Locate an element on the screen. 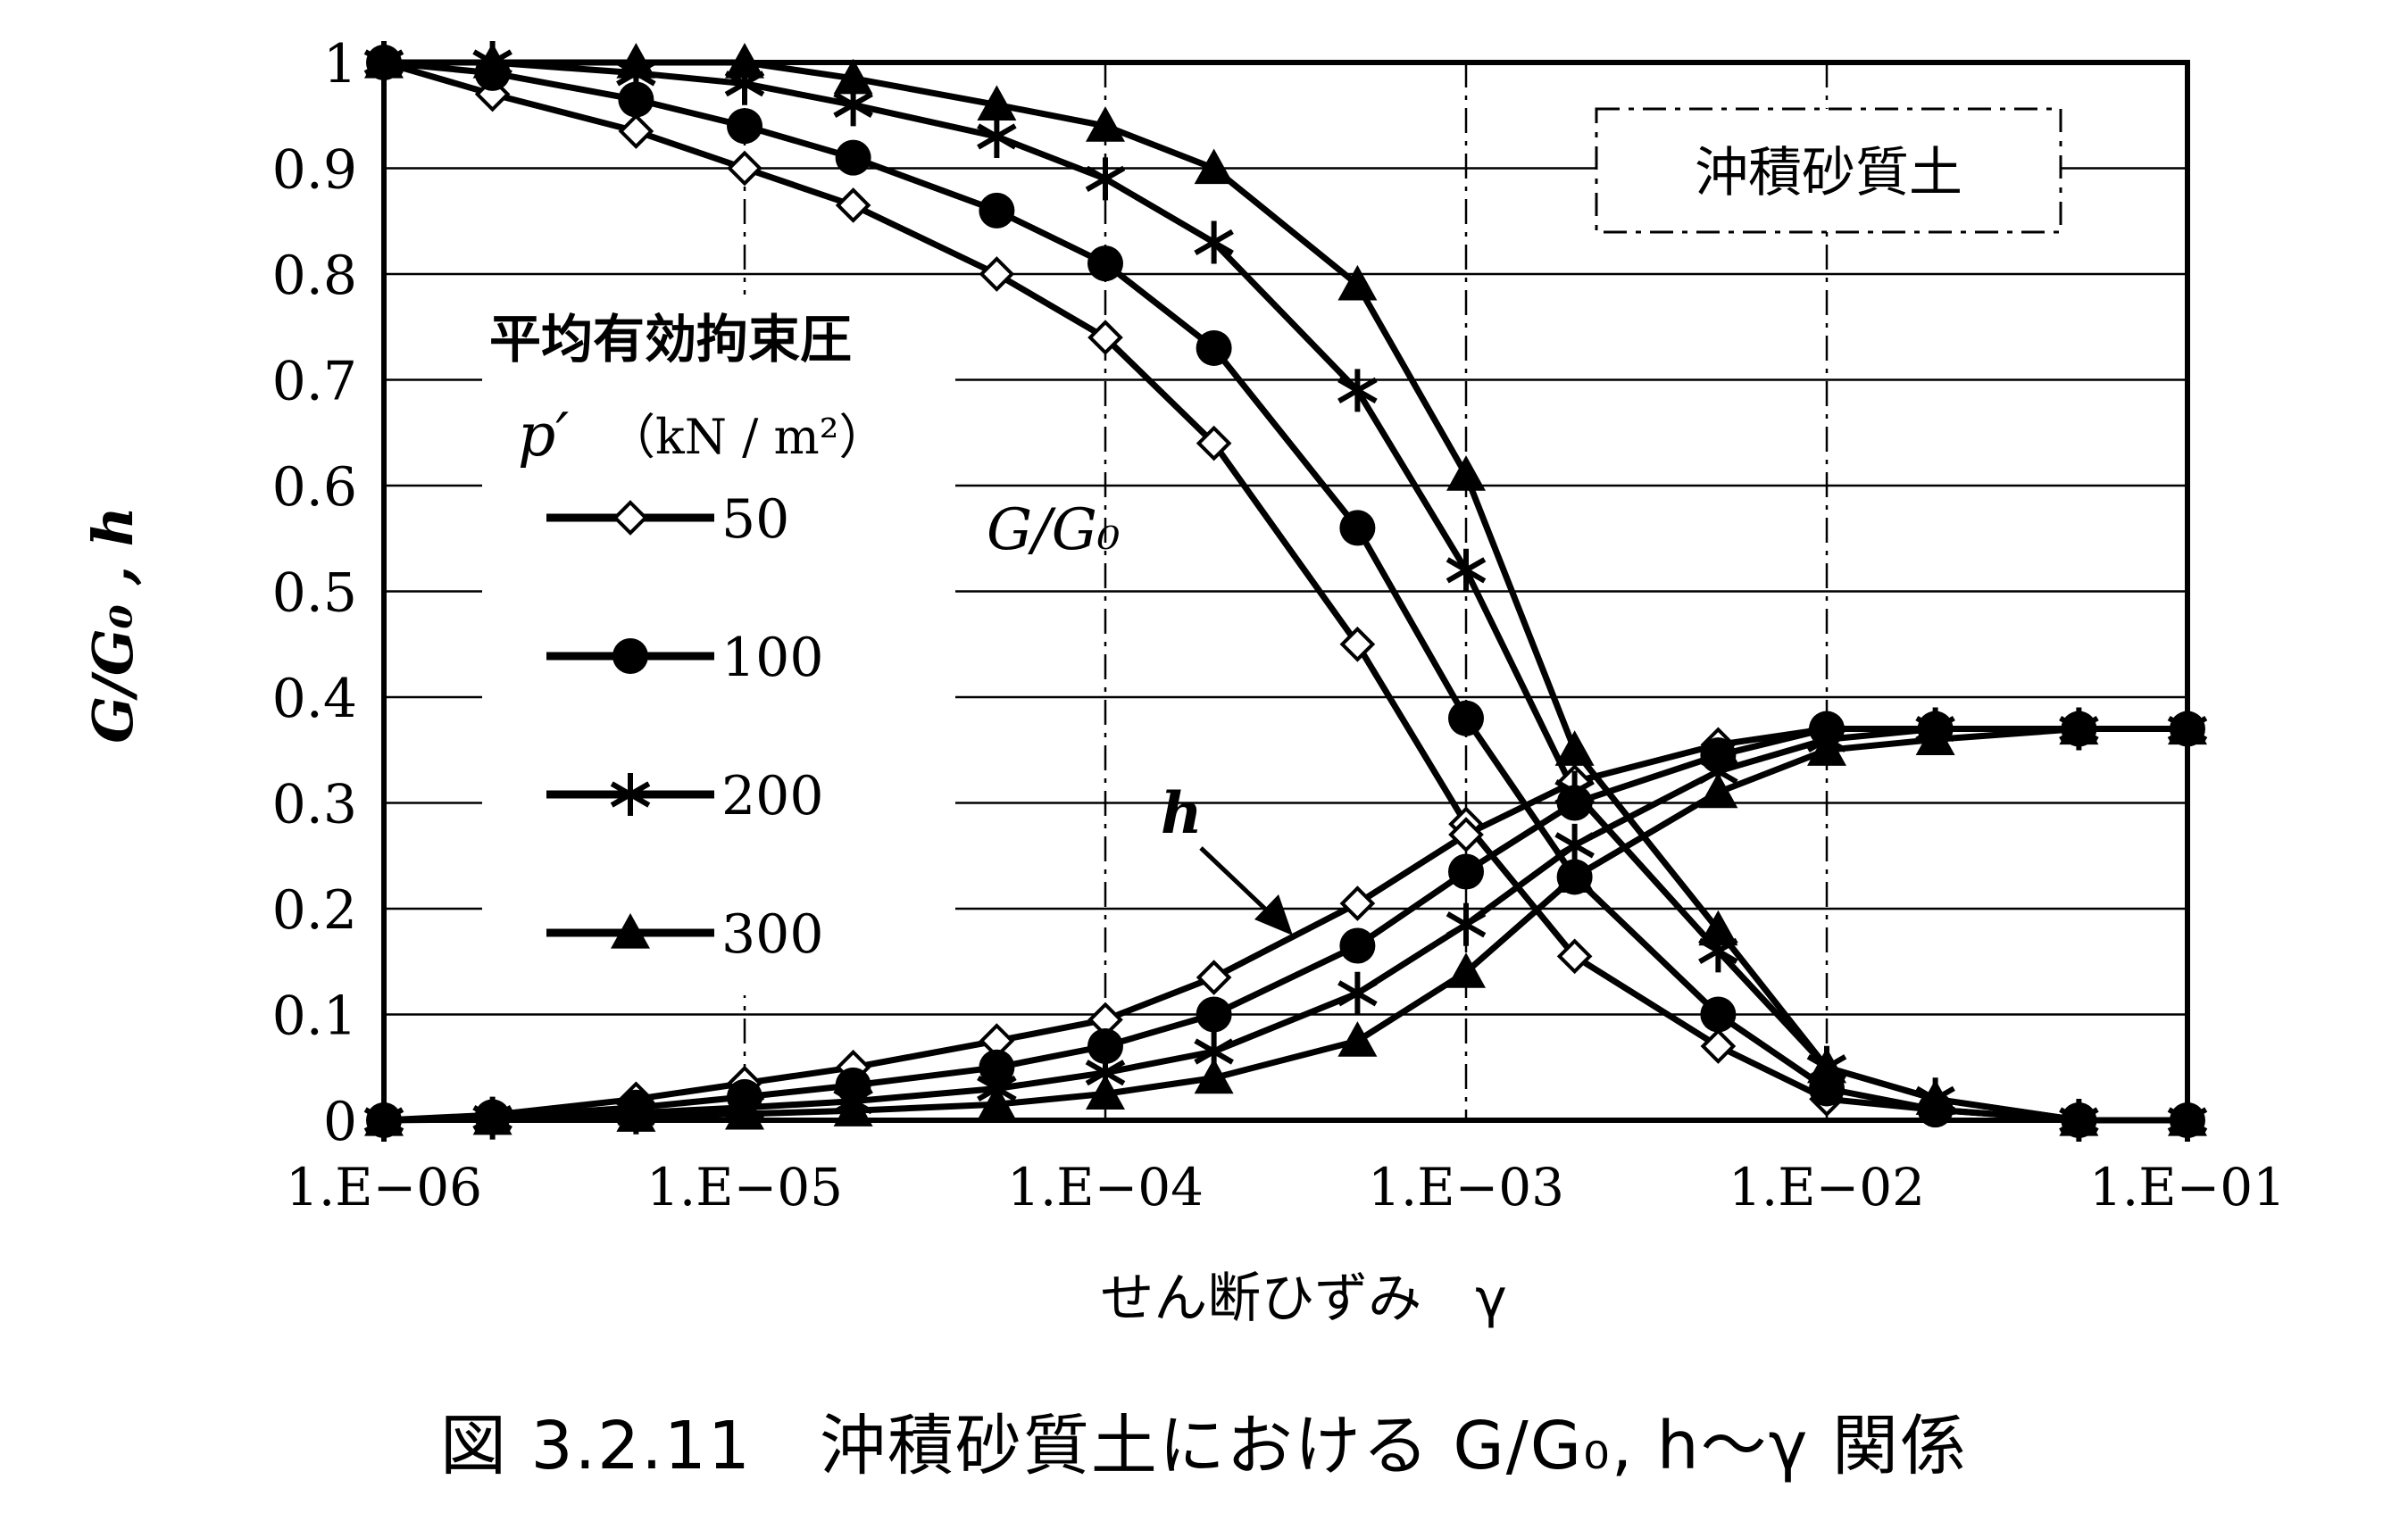 The width and height of the screenshot is (2408, 1513). x-tick-label: 1.E−04 is located at coordinates (1105, 1187).